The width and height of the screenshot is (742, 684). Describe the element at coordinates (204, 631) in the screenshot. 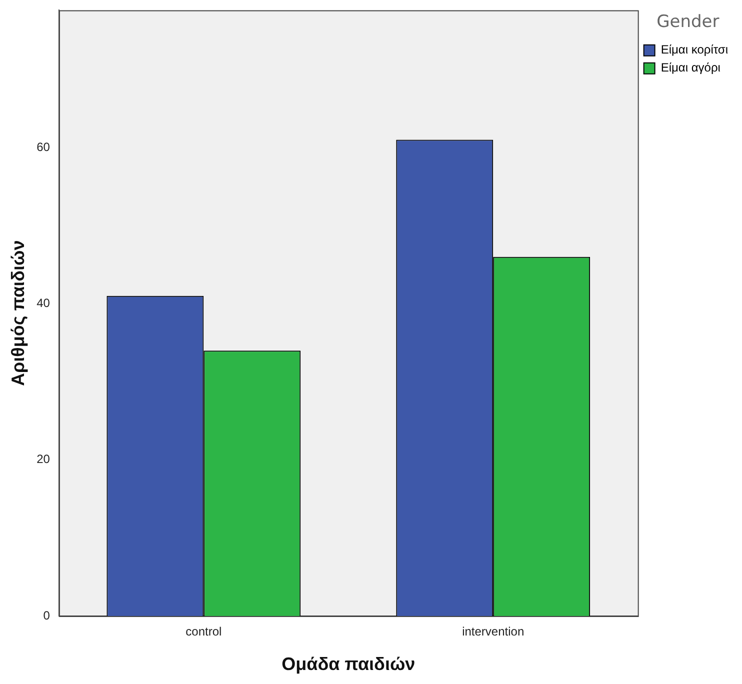

I see `x-tick-label: control` at that location.